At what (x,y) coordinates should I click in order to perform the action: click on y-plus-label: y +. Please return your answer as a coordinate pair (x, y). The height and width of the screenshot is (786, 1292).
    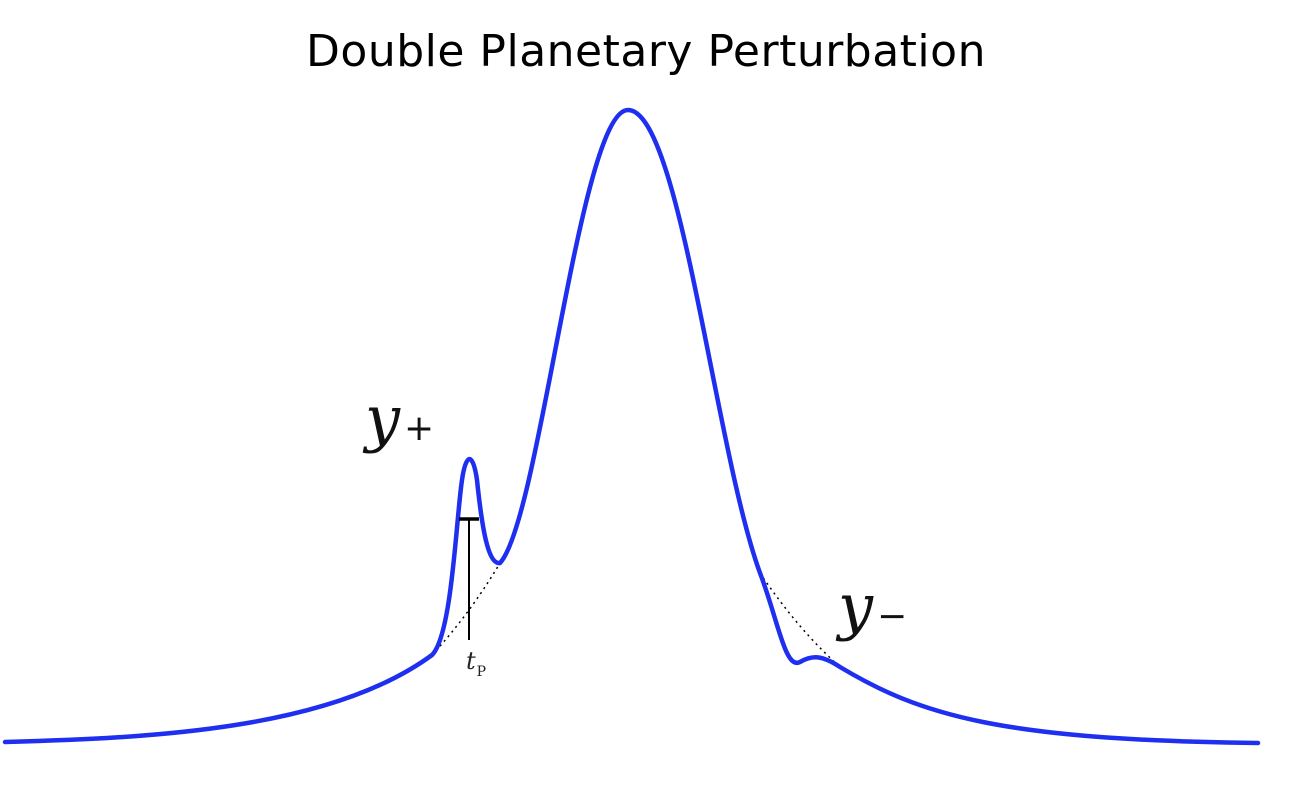
    Looking at the image, I should click on (398, 418).